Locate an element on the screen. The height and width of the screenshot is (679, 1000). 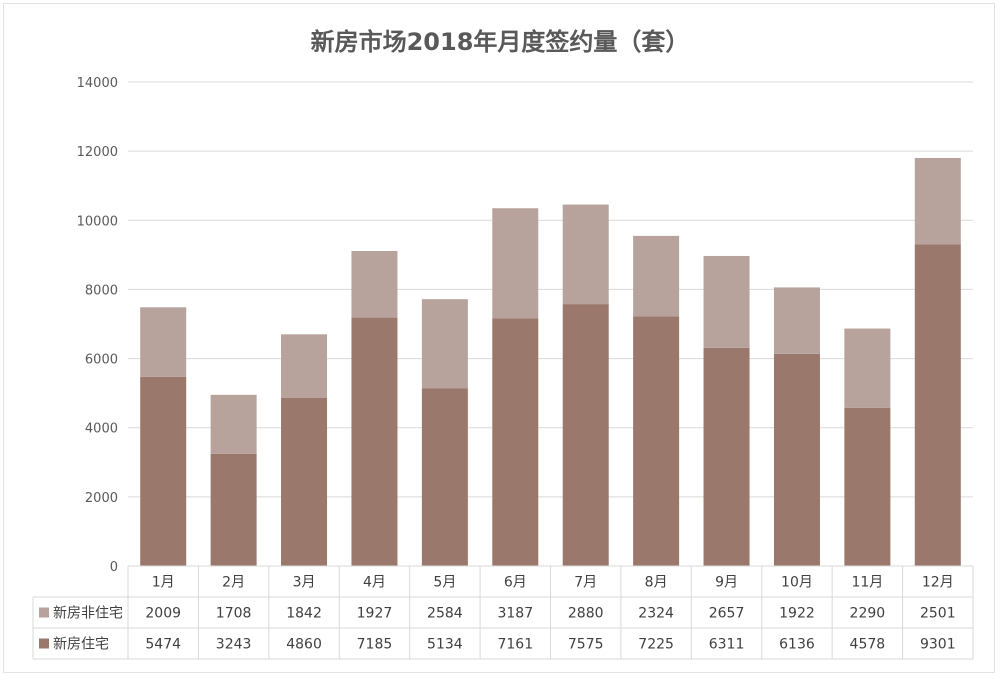
data-label: 2657 is located at coordinates (727, 614).